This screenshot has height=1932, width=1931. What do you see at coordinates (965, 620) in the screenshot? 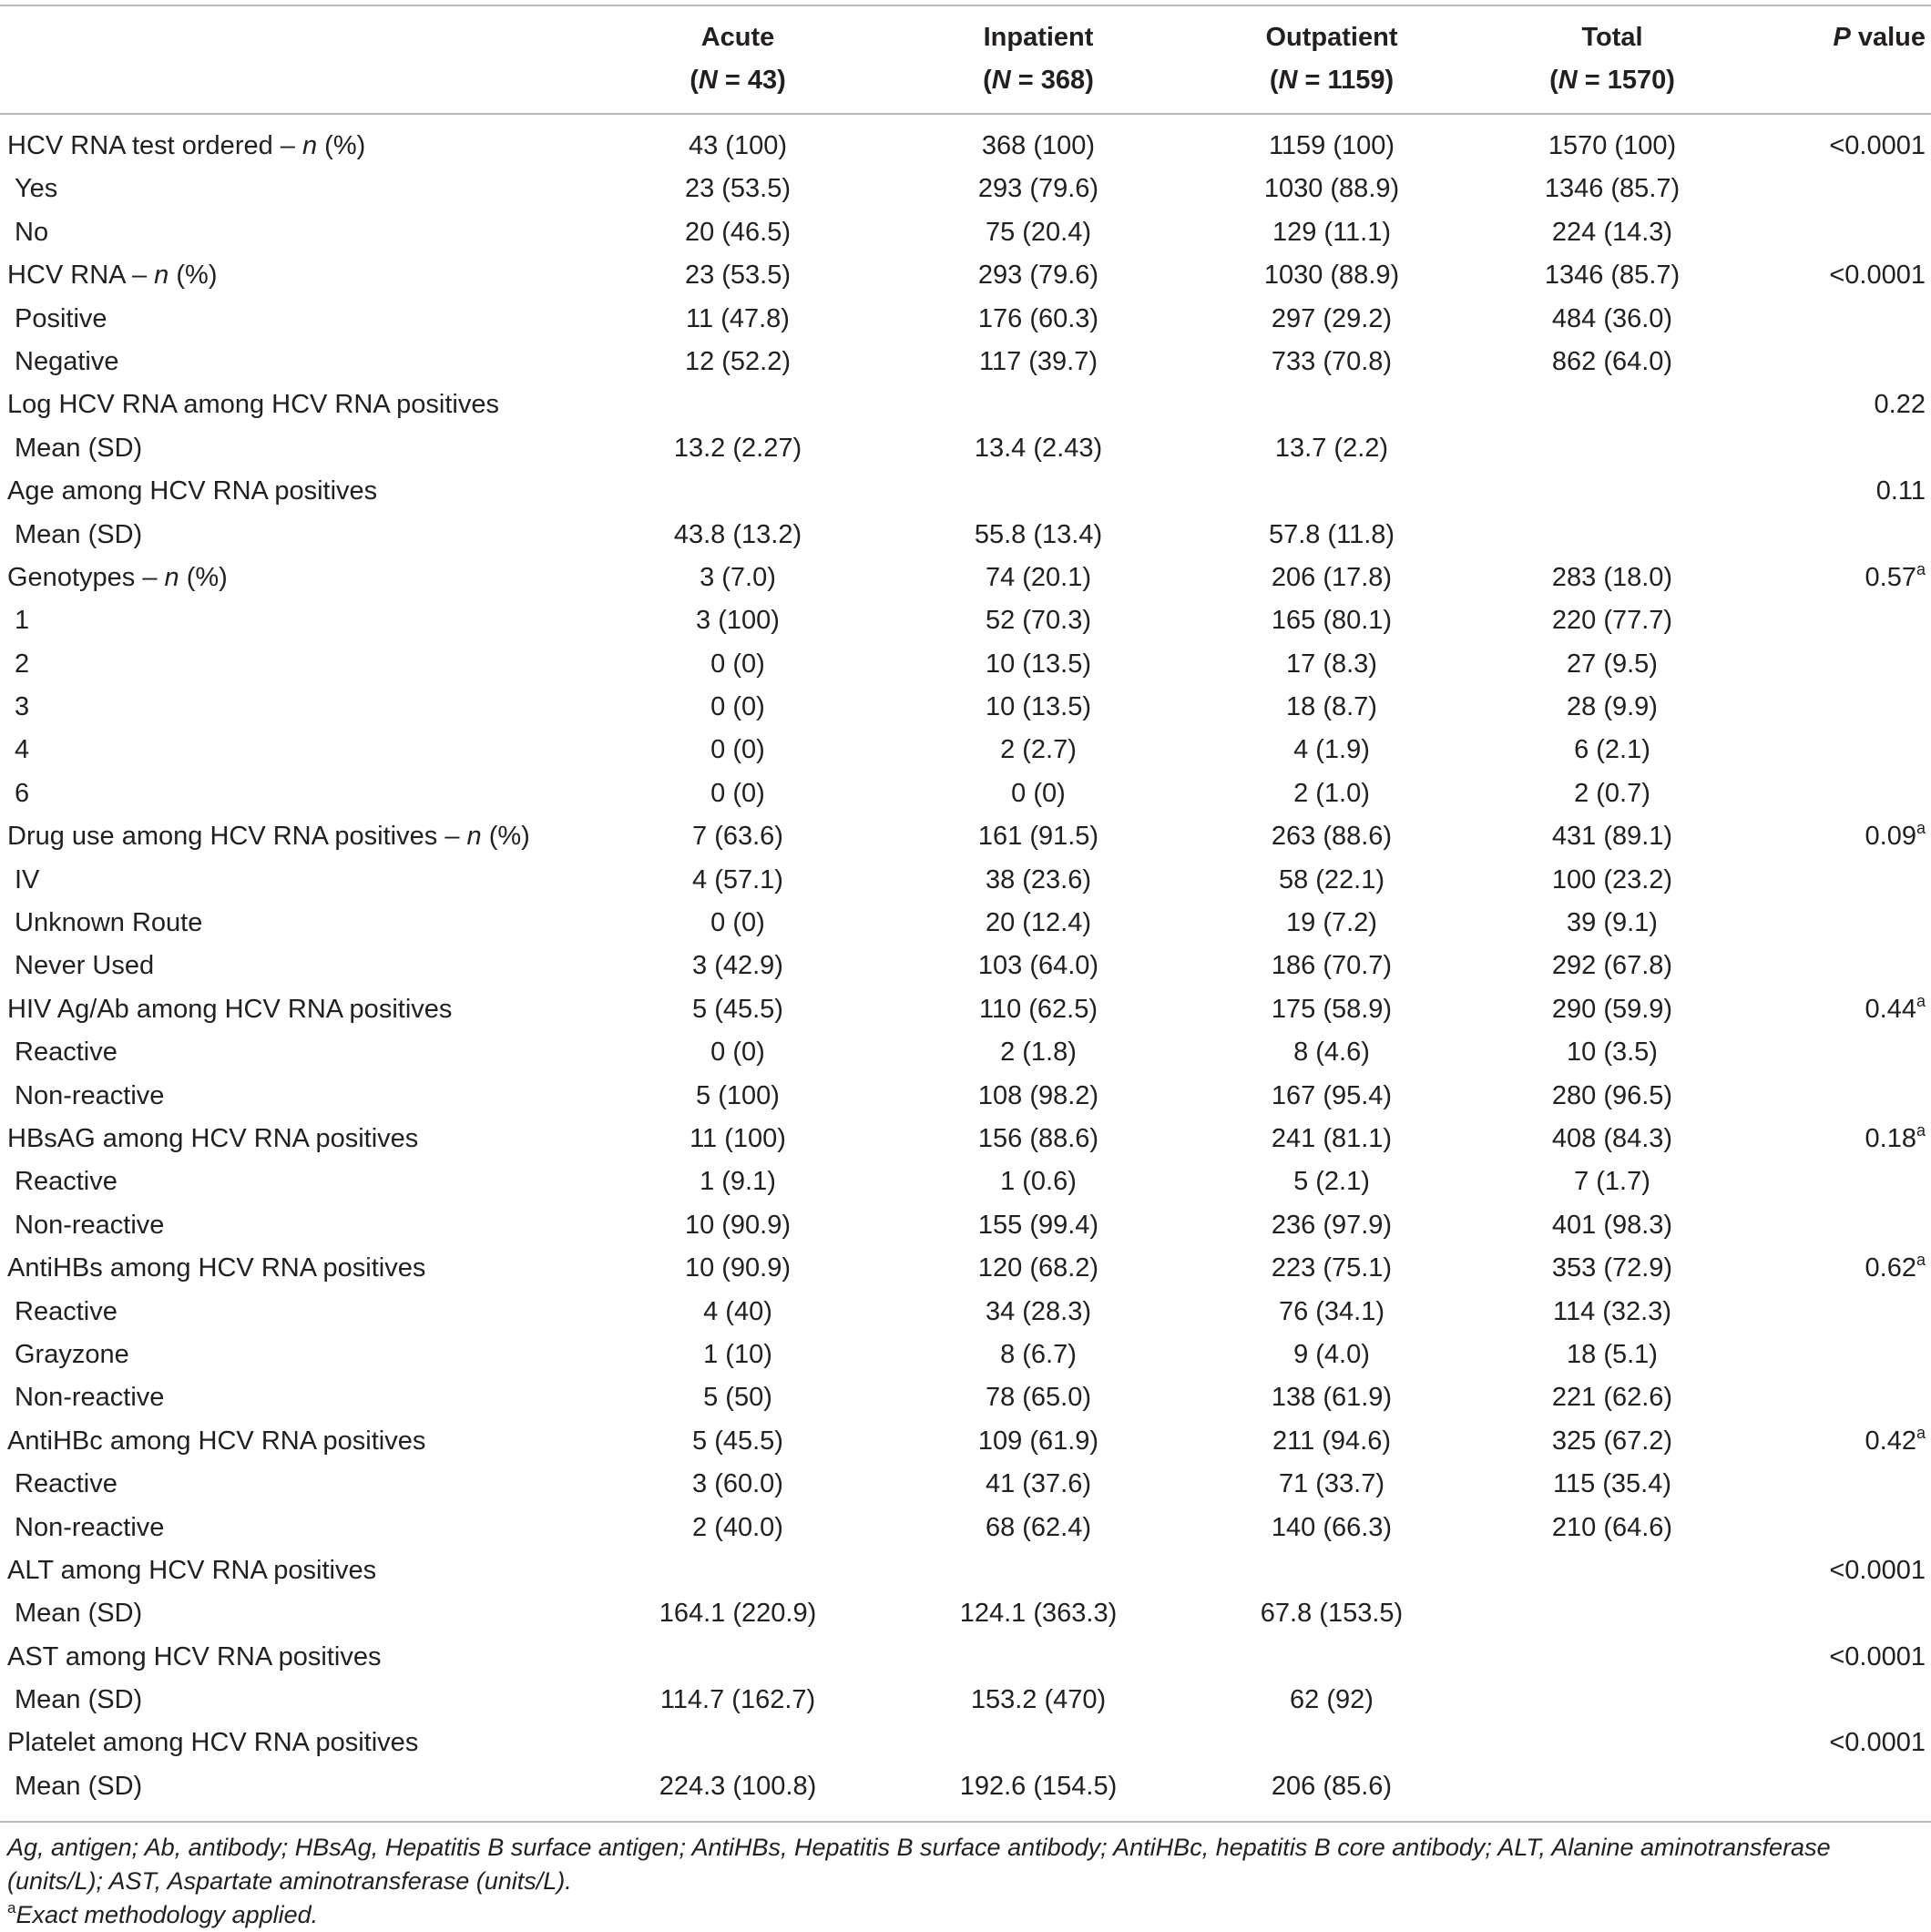
I see `table-row: 1 3 (100) 52 (70.3) 165 (80.1) 220 (77.7)` at bounding box center [965, 620].